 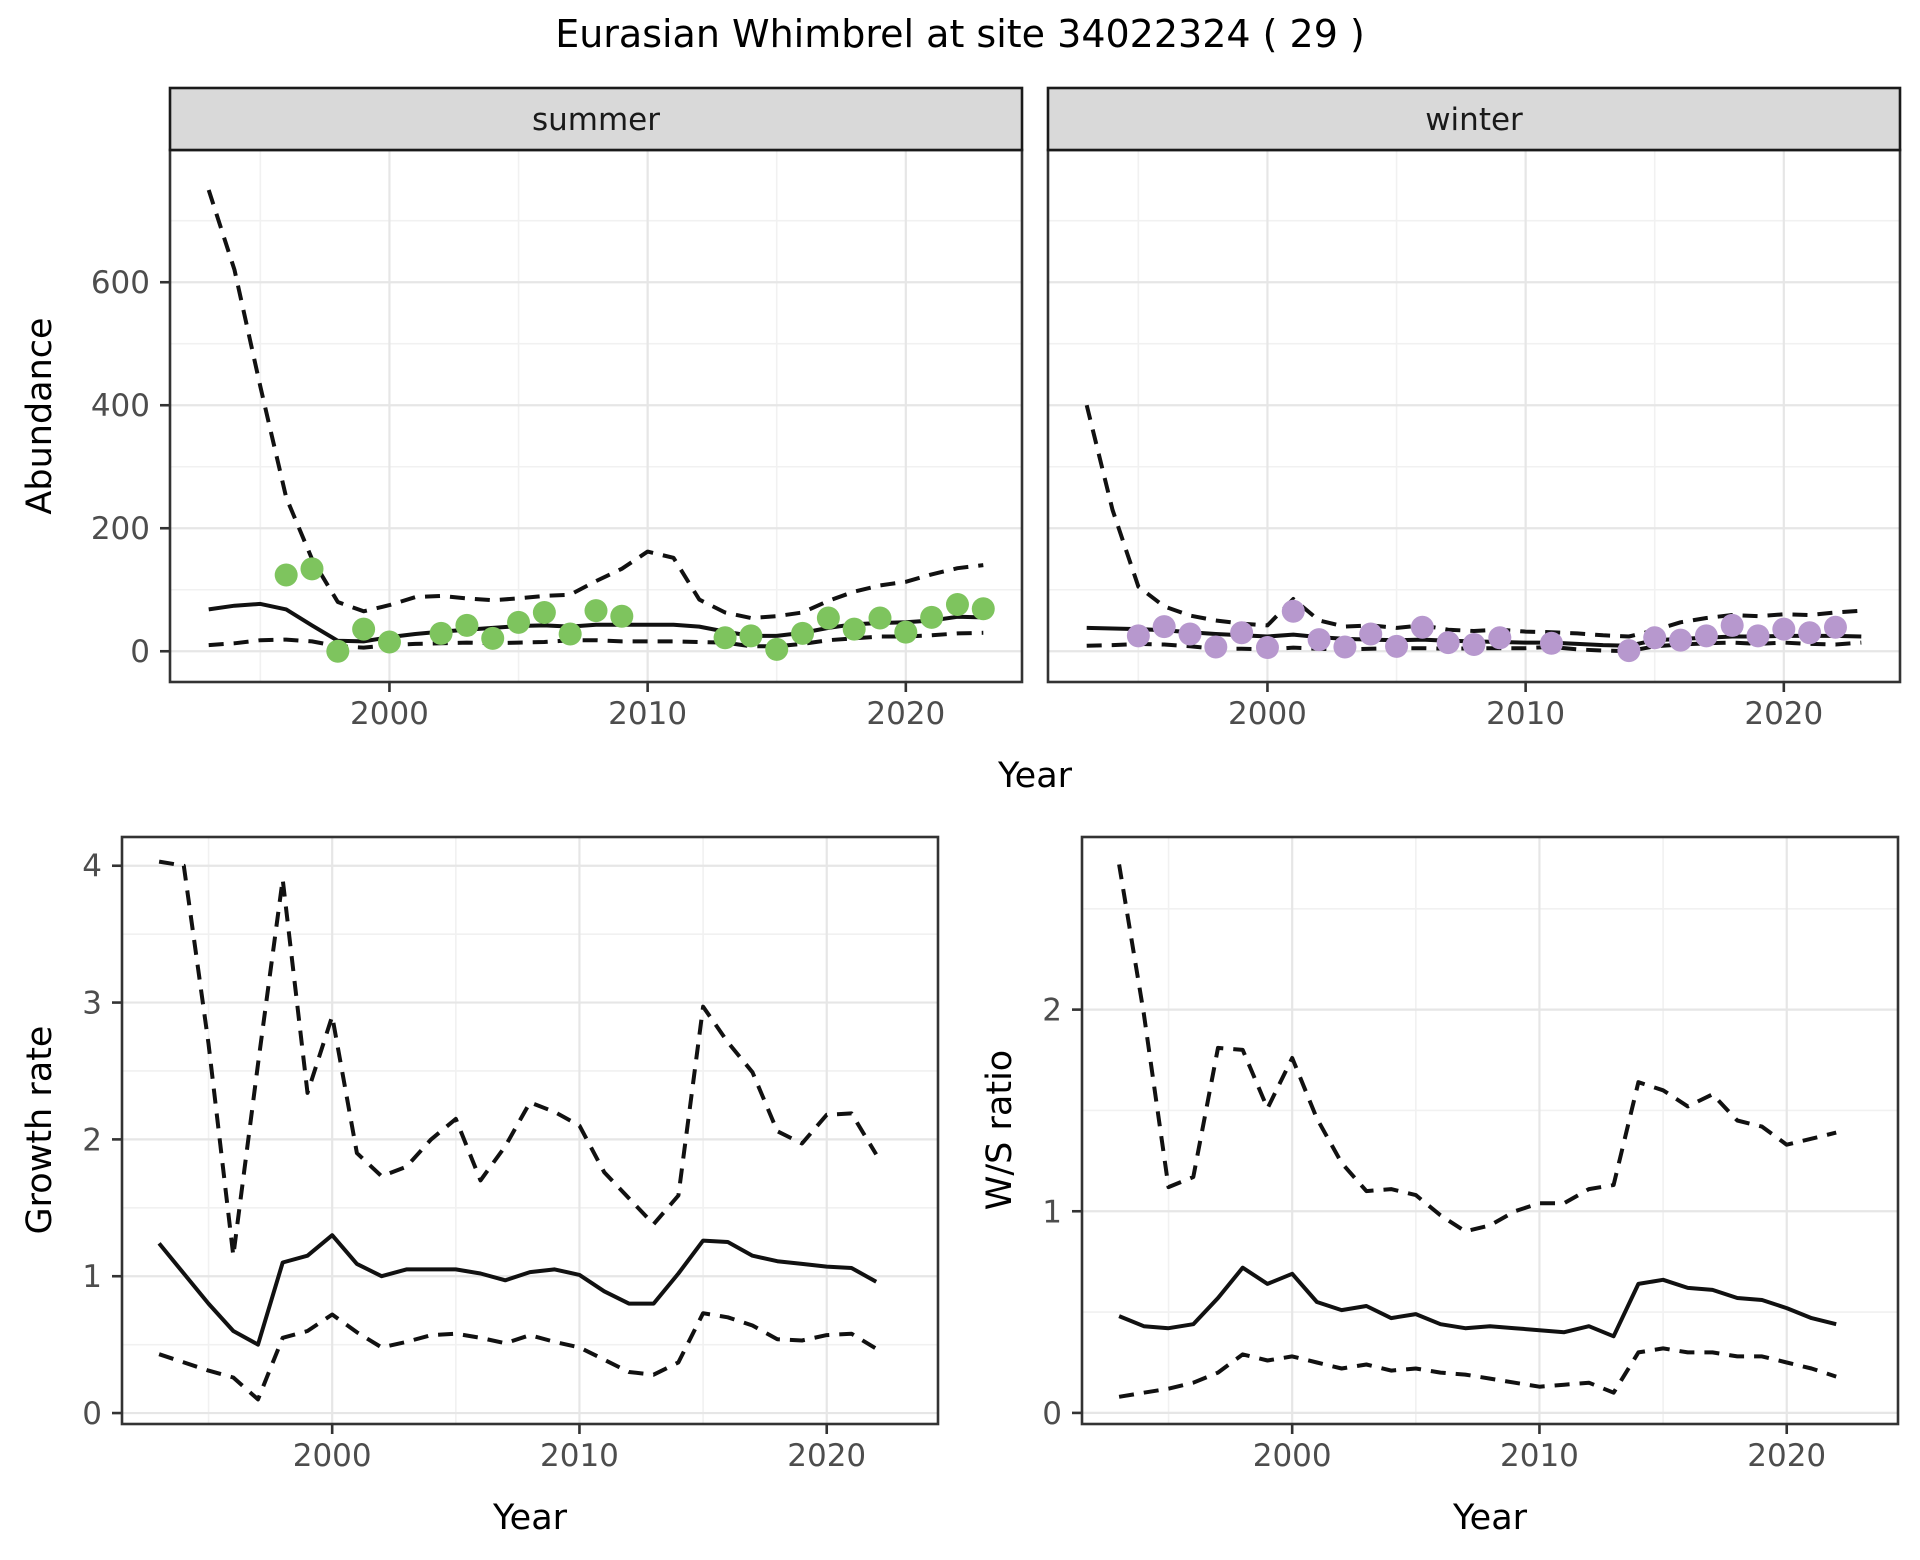 What do you see at coordinates (120, 529) in the screenshot?
I see `y-tick-label: 200` at bounding box center [120, 529].